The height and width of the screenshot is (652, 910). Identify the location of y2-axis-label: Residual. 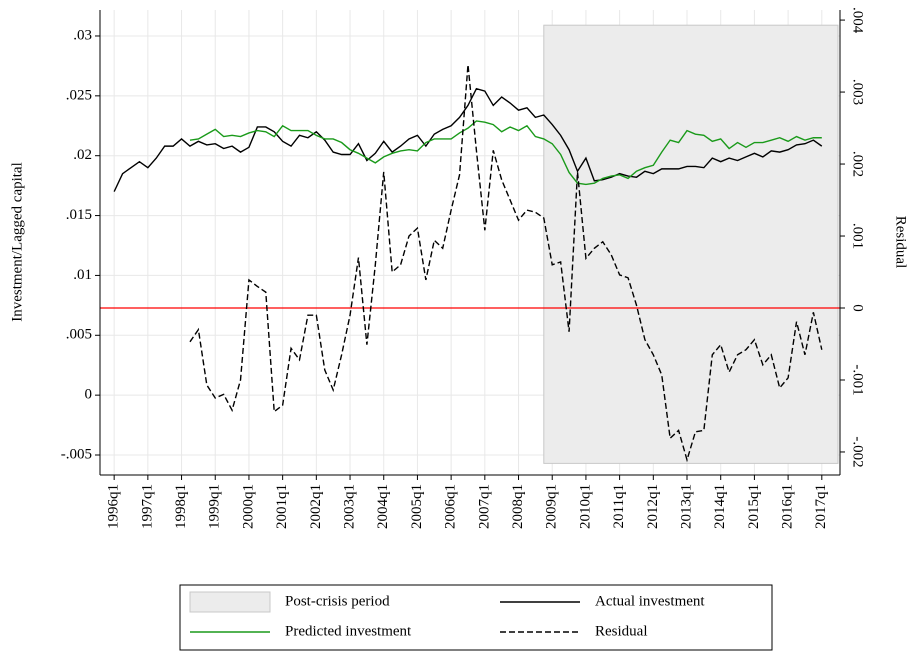
(901, 242).